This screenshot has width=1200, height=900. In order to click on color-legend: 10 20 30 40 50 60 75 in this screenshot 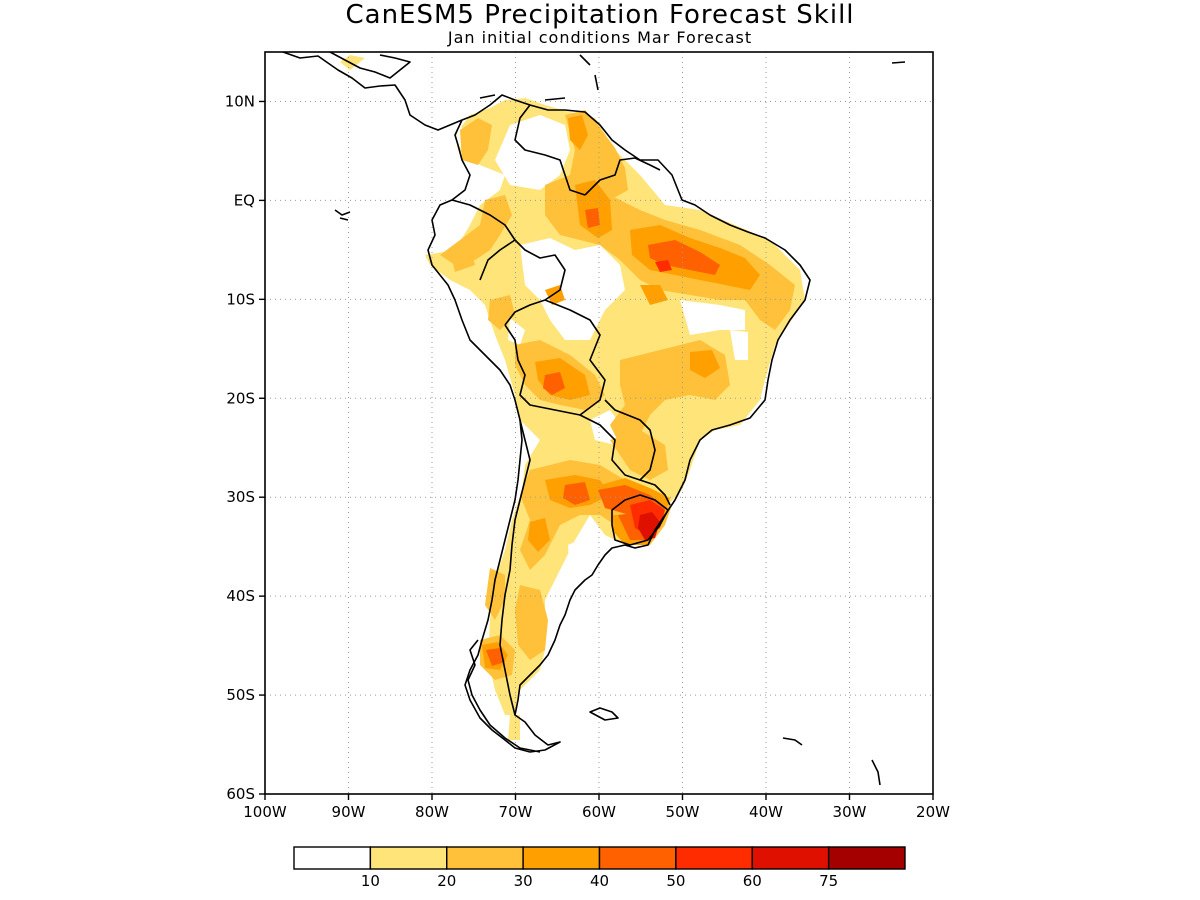, I will do `click(599, 868)`.